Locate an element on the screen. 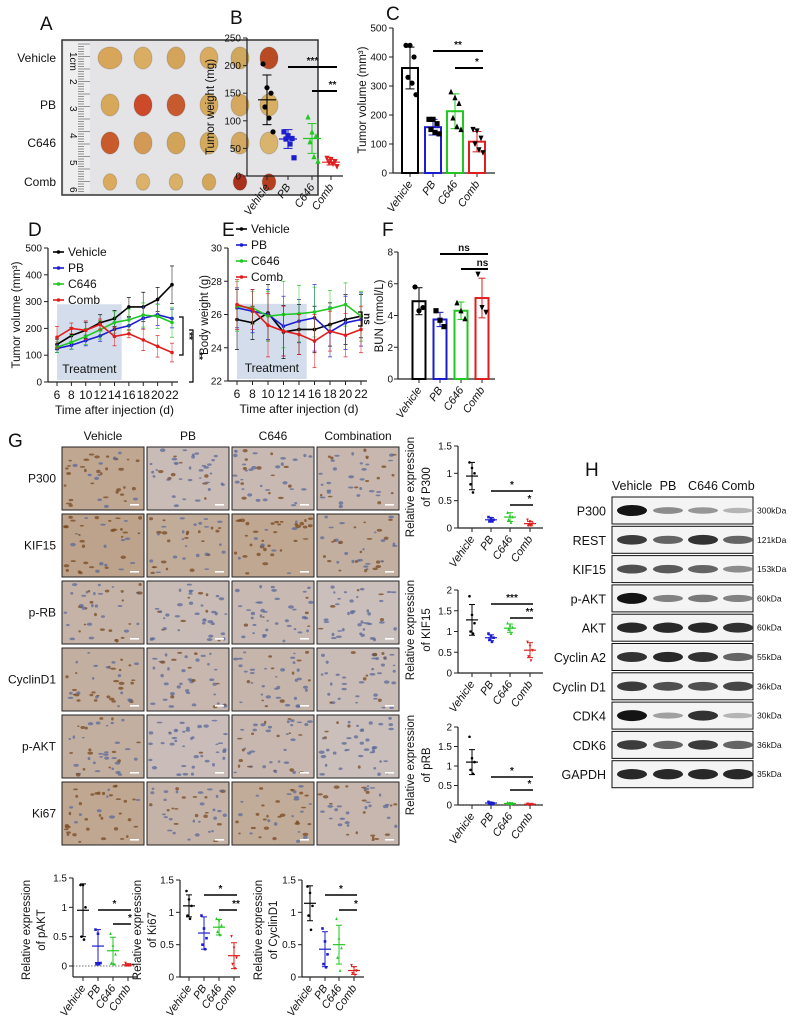 The width and height of the screenshot is (800, 1028). ihc-background is located at coordinates (188, 746).